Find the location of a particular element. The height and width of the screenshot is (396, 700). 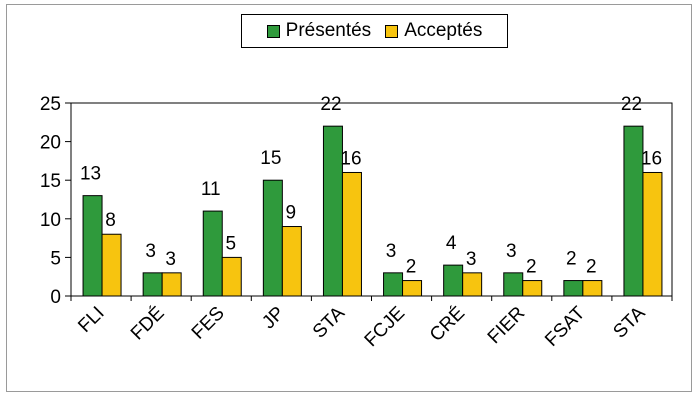

y-tick-label: 25 is located at coordinates (50, 104).